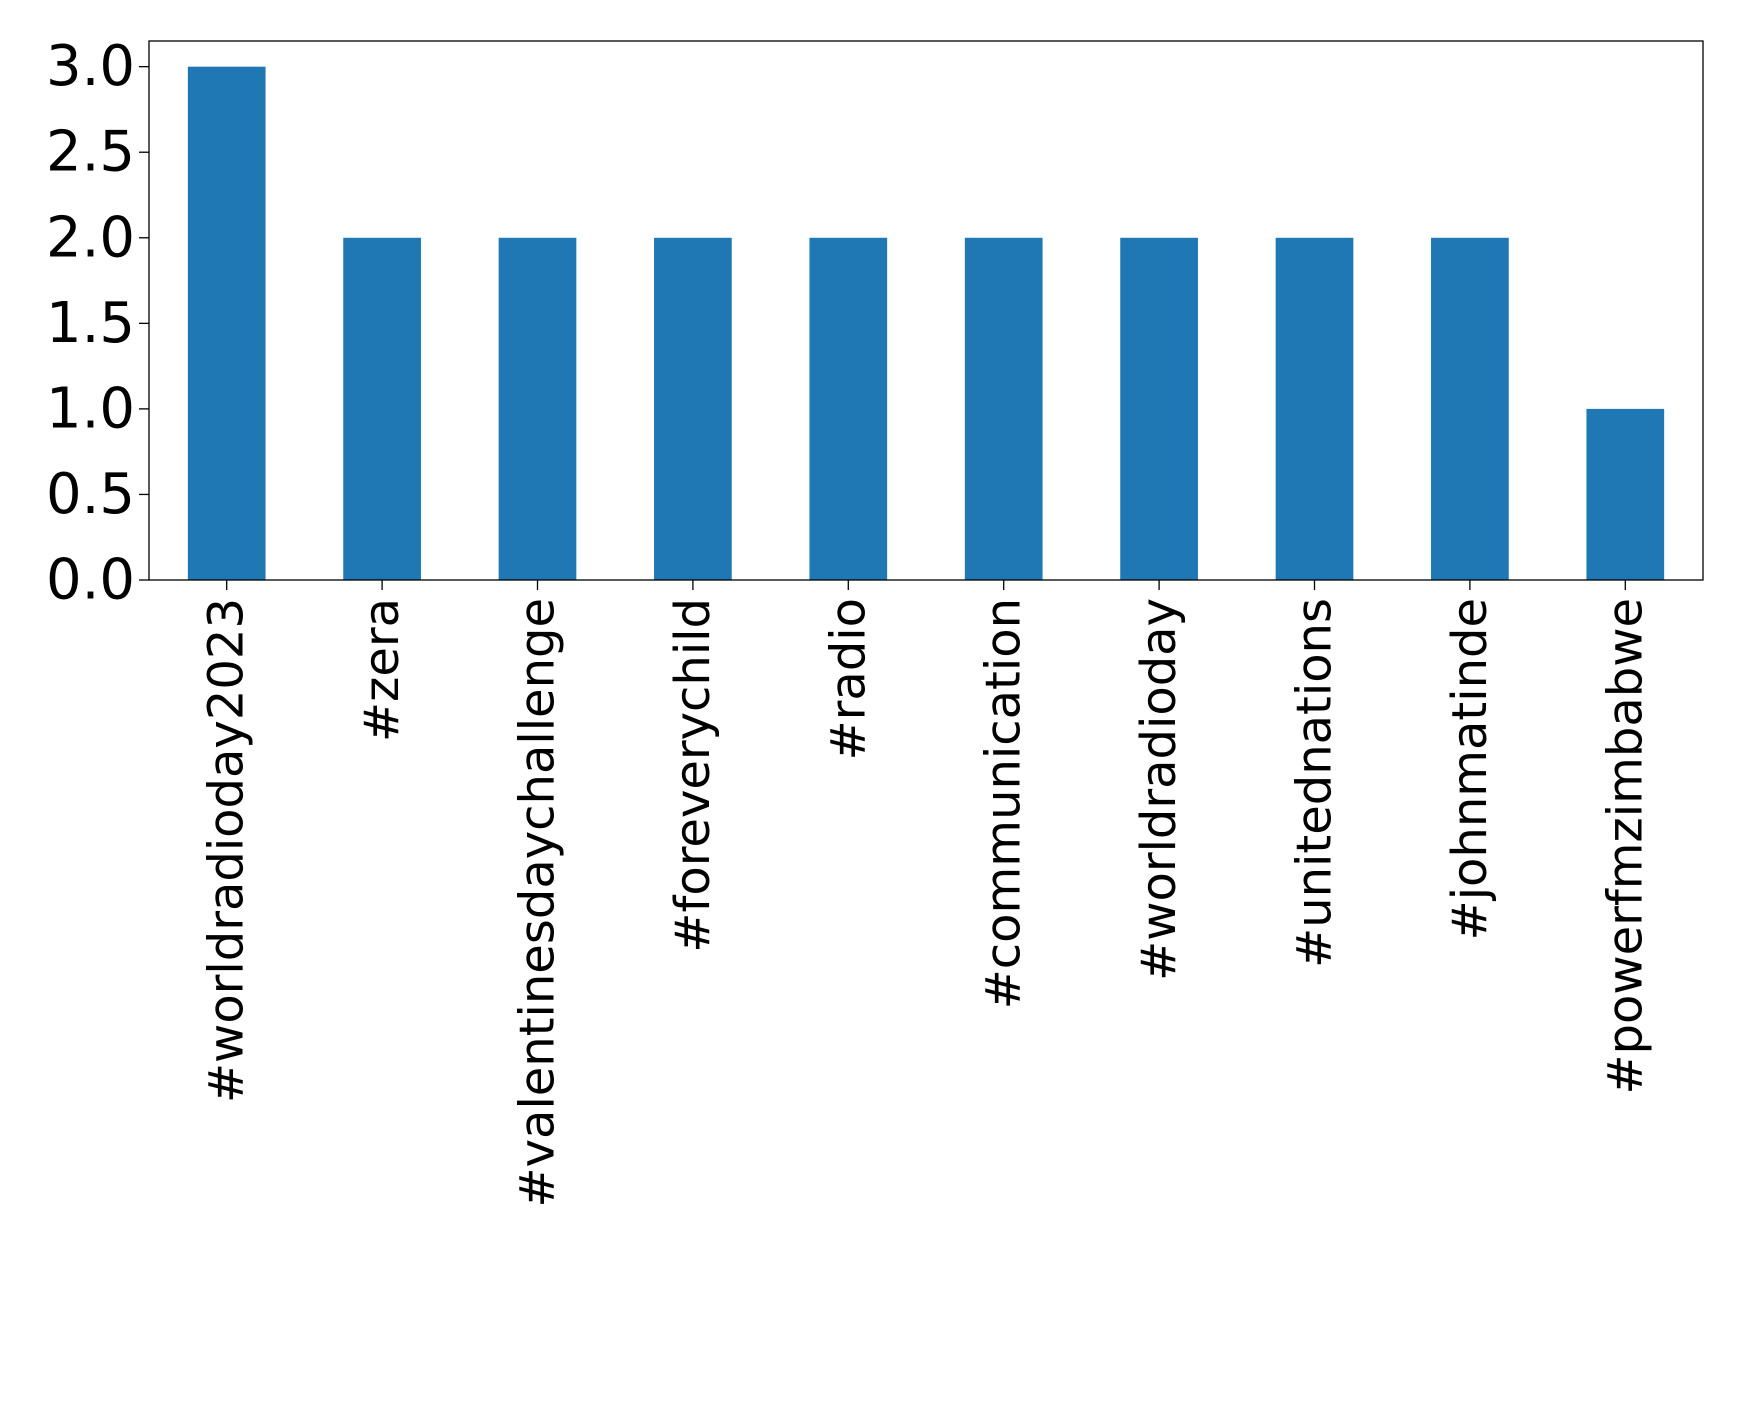  What do you see at coordinates (90, 408) in the screenshot?
I see `y-tick-label: 1.0` at bounding box center [90, 408].